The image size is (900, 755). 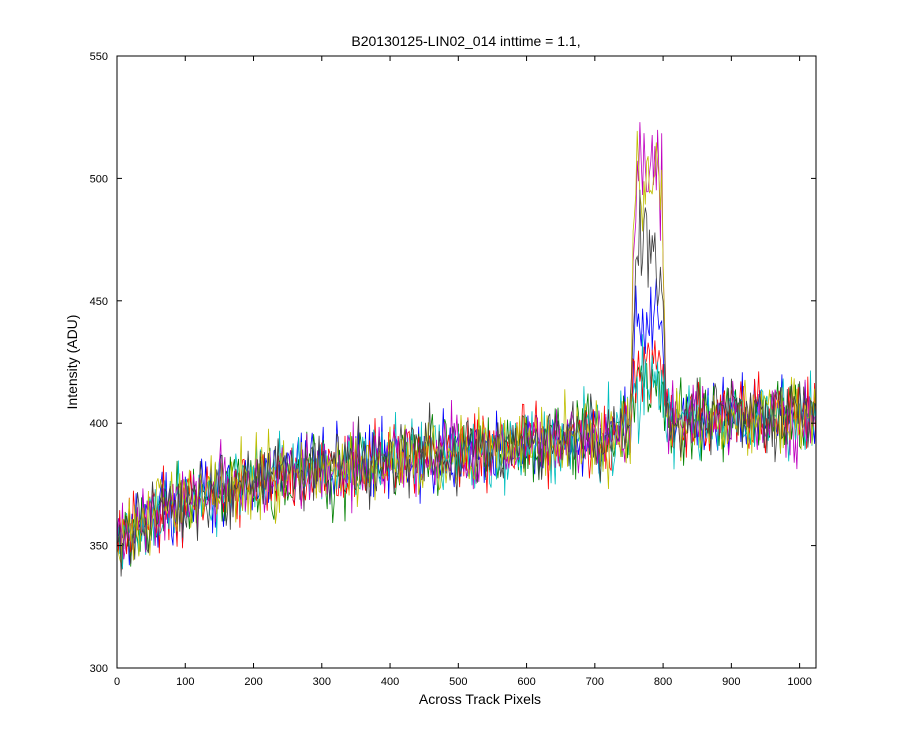 What do you see at coordinates (480, 699) in the screenshot?
I see `x-axis-label: Across Track Pixels` at bounding box center [480, 699].